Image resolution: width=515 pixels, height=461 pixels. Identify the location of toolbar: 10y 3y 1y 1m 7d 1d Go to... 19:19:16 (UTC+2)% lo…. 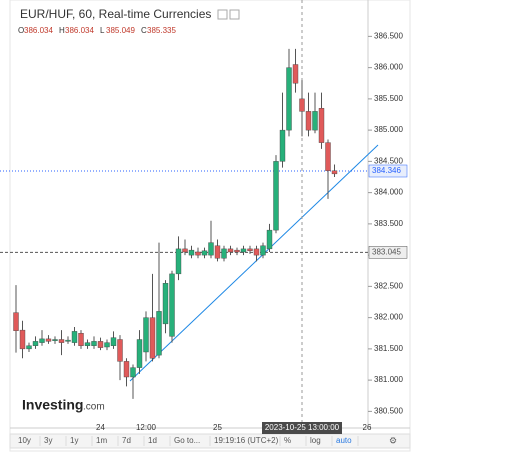
(210, 441).